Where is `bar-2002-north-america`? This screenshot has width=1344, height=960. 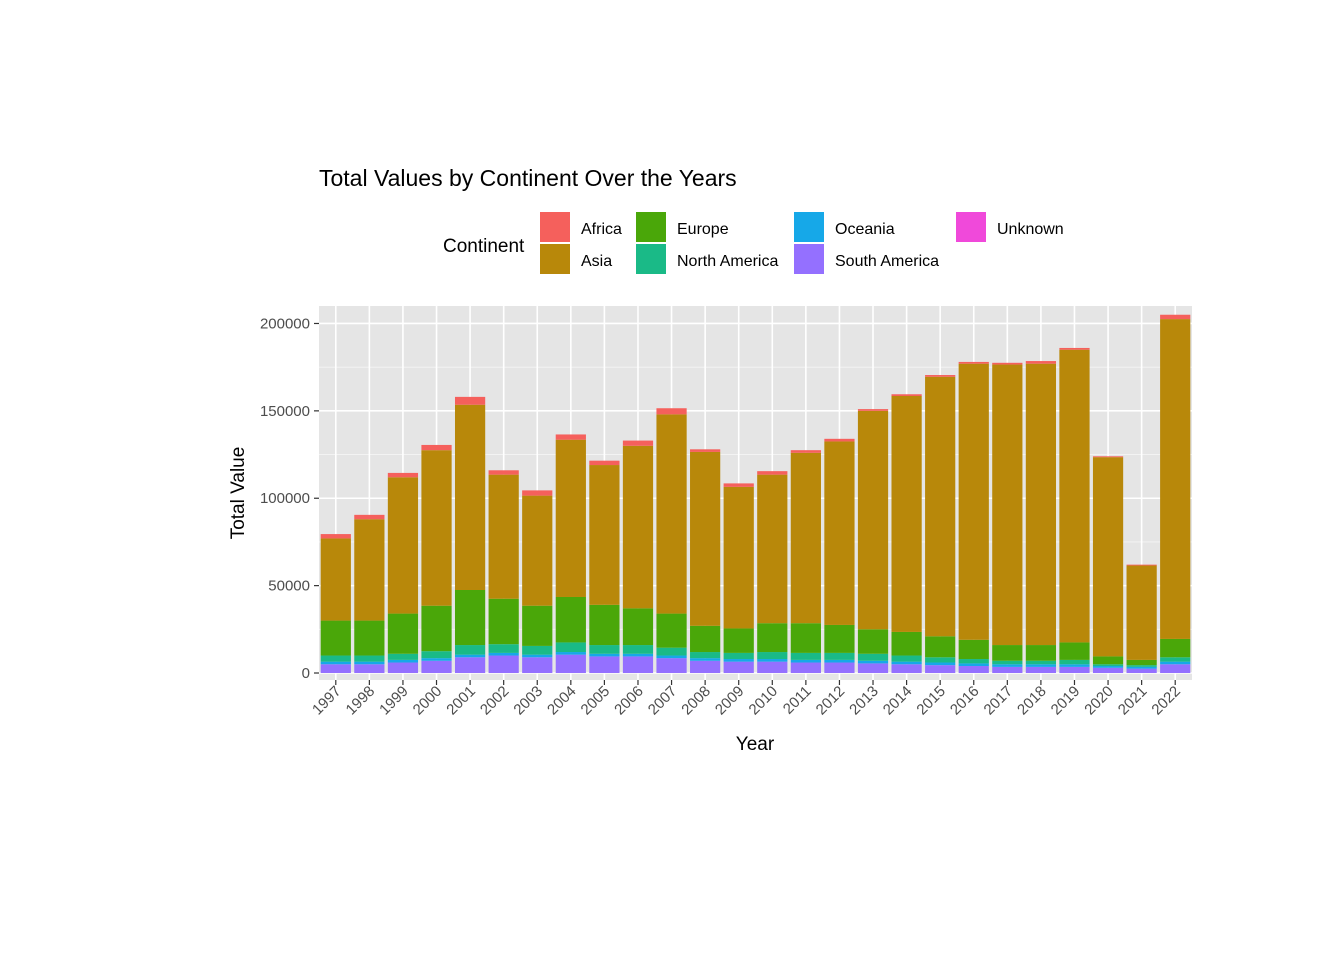
bar-2002-north-america is located at coordinates (503, 648).